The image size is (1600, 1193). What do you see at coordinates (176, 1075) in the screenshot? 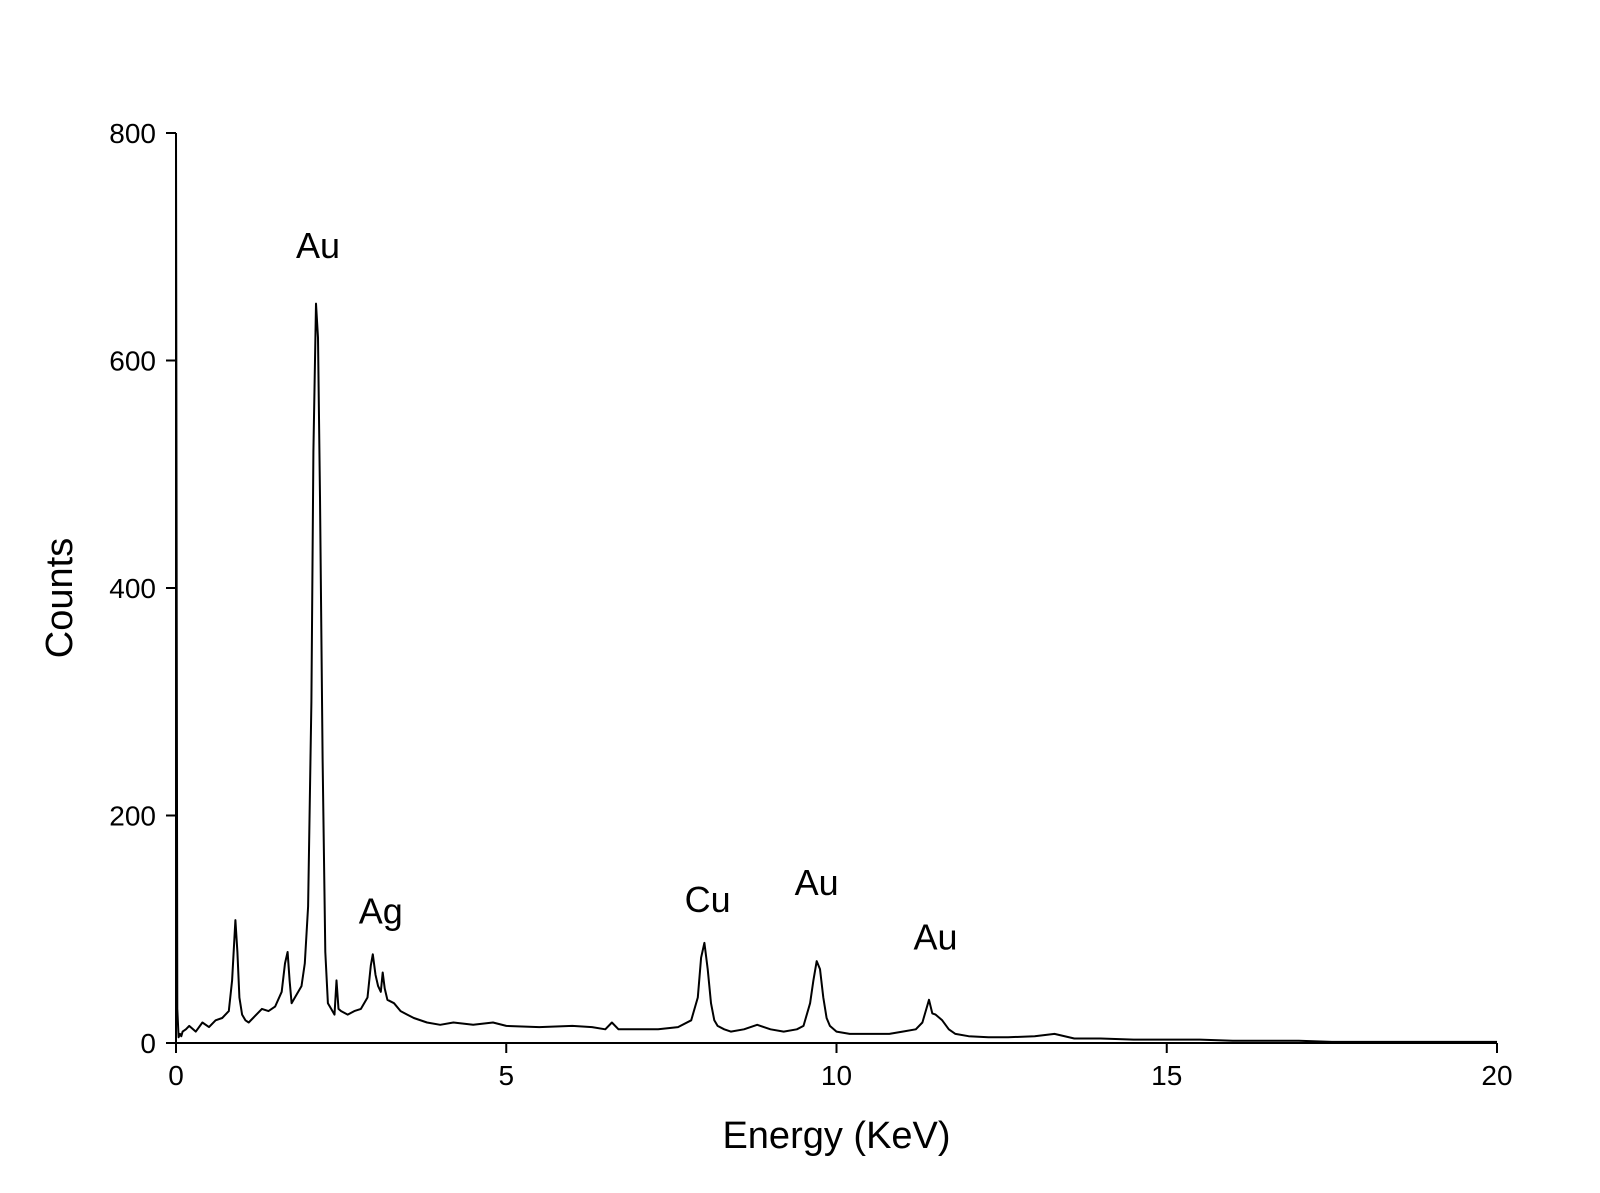
I see `x-tick-label: 0` at bounding box center [176, 1075].